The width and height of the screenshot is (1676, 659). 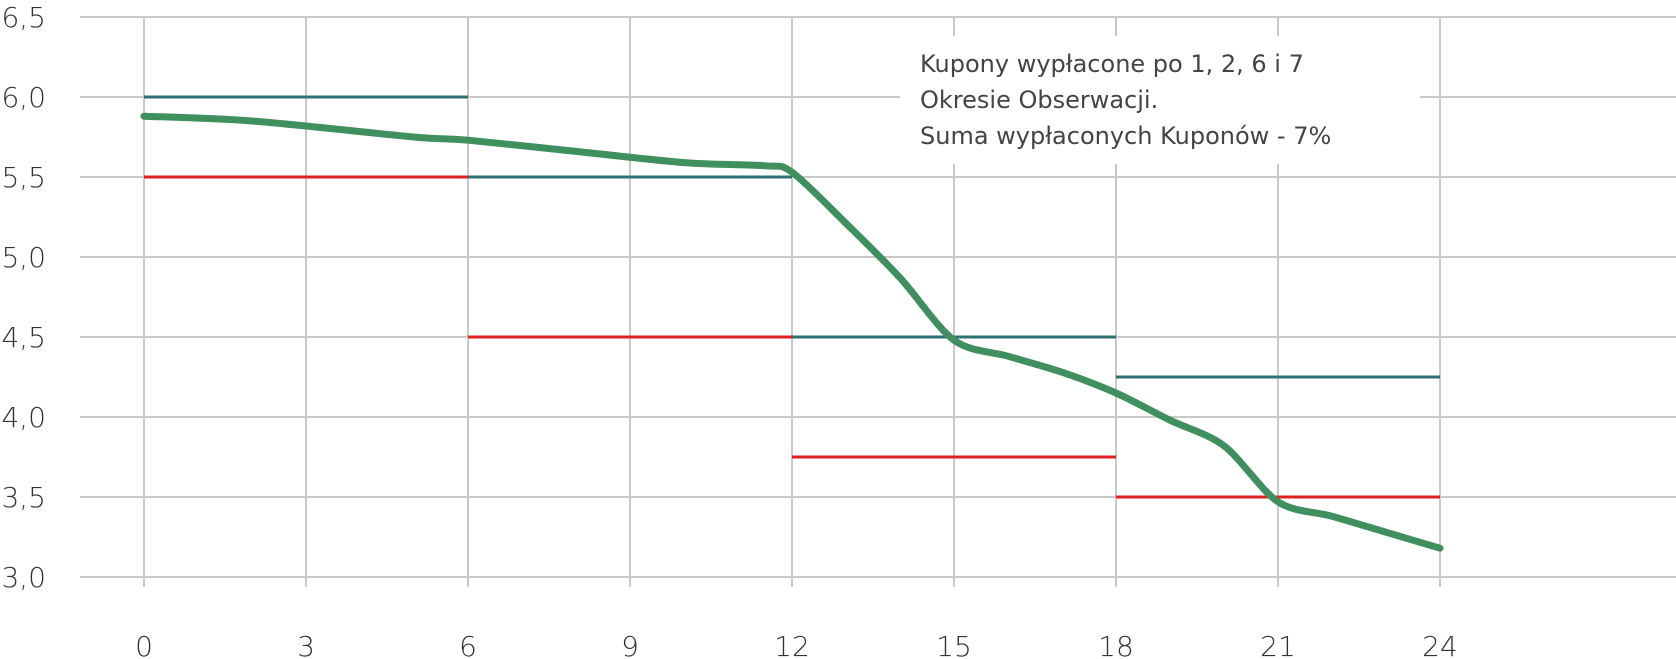 I want to click on annotation-background, so click(x=1160, y=100).